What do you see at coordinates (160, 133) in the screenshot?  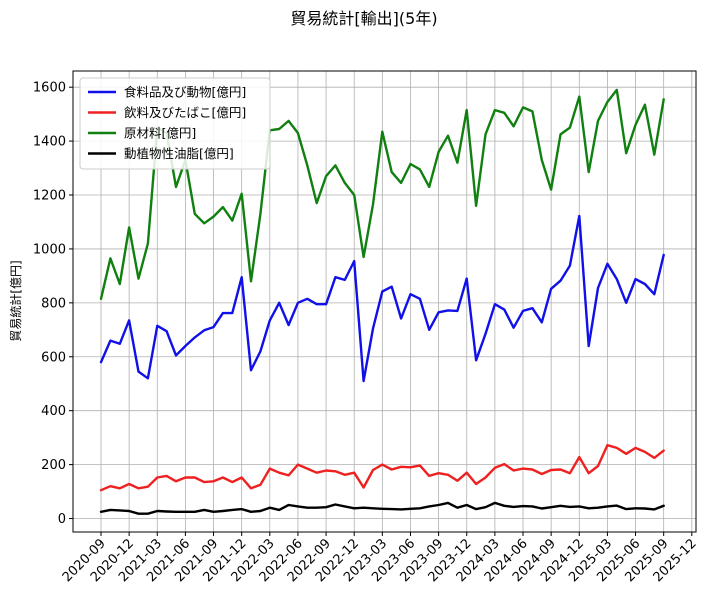 I see `legend-label: 原材料[億円]` at bounding box center [160, 133].